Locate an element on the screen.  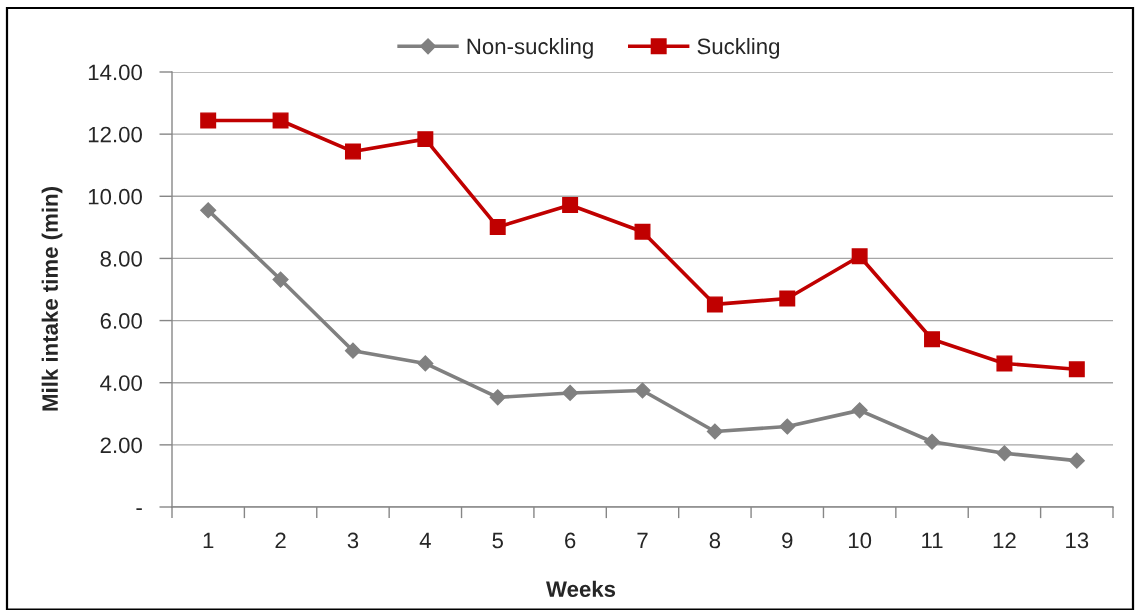
y-tick-label: 10.00 is located at coordinates (115, 196).